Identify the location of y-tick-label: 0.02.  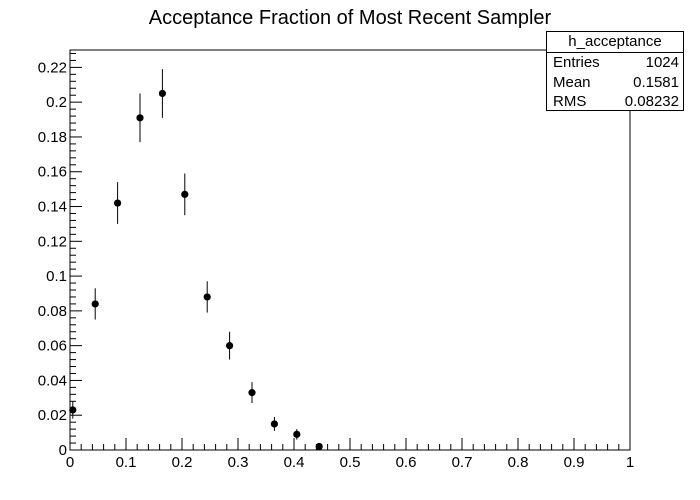
(52, 415).